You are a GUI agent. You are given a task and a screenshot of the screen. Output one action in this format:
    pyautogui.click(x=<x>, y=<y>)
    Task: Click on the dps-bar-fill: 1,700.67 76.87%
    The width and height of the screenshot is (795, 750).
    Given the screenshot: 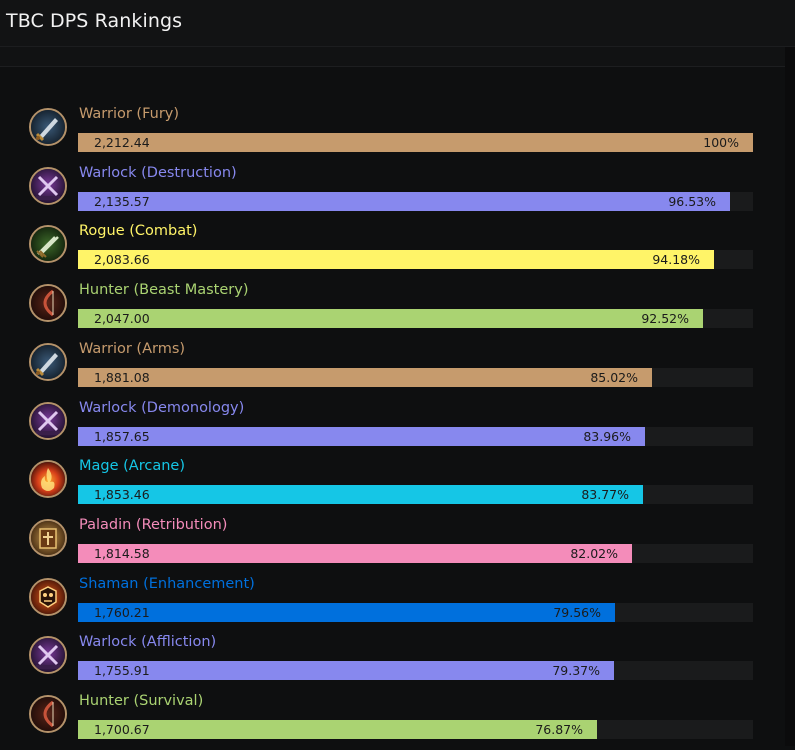 What is the action you would take?
    pyautogui.click(x=337, y=729)
    